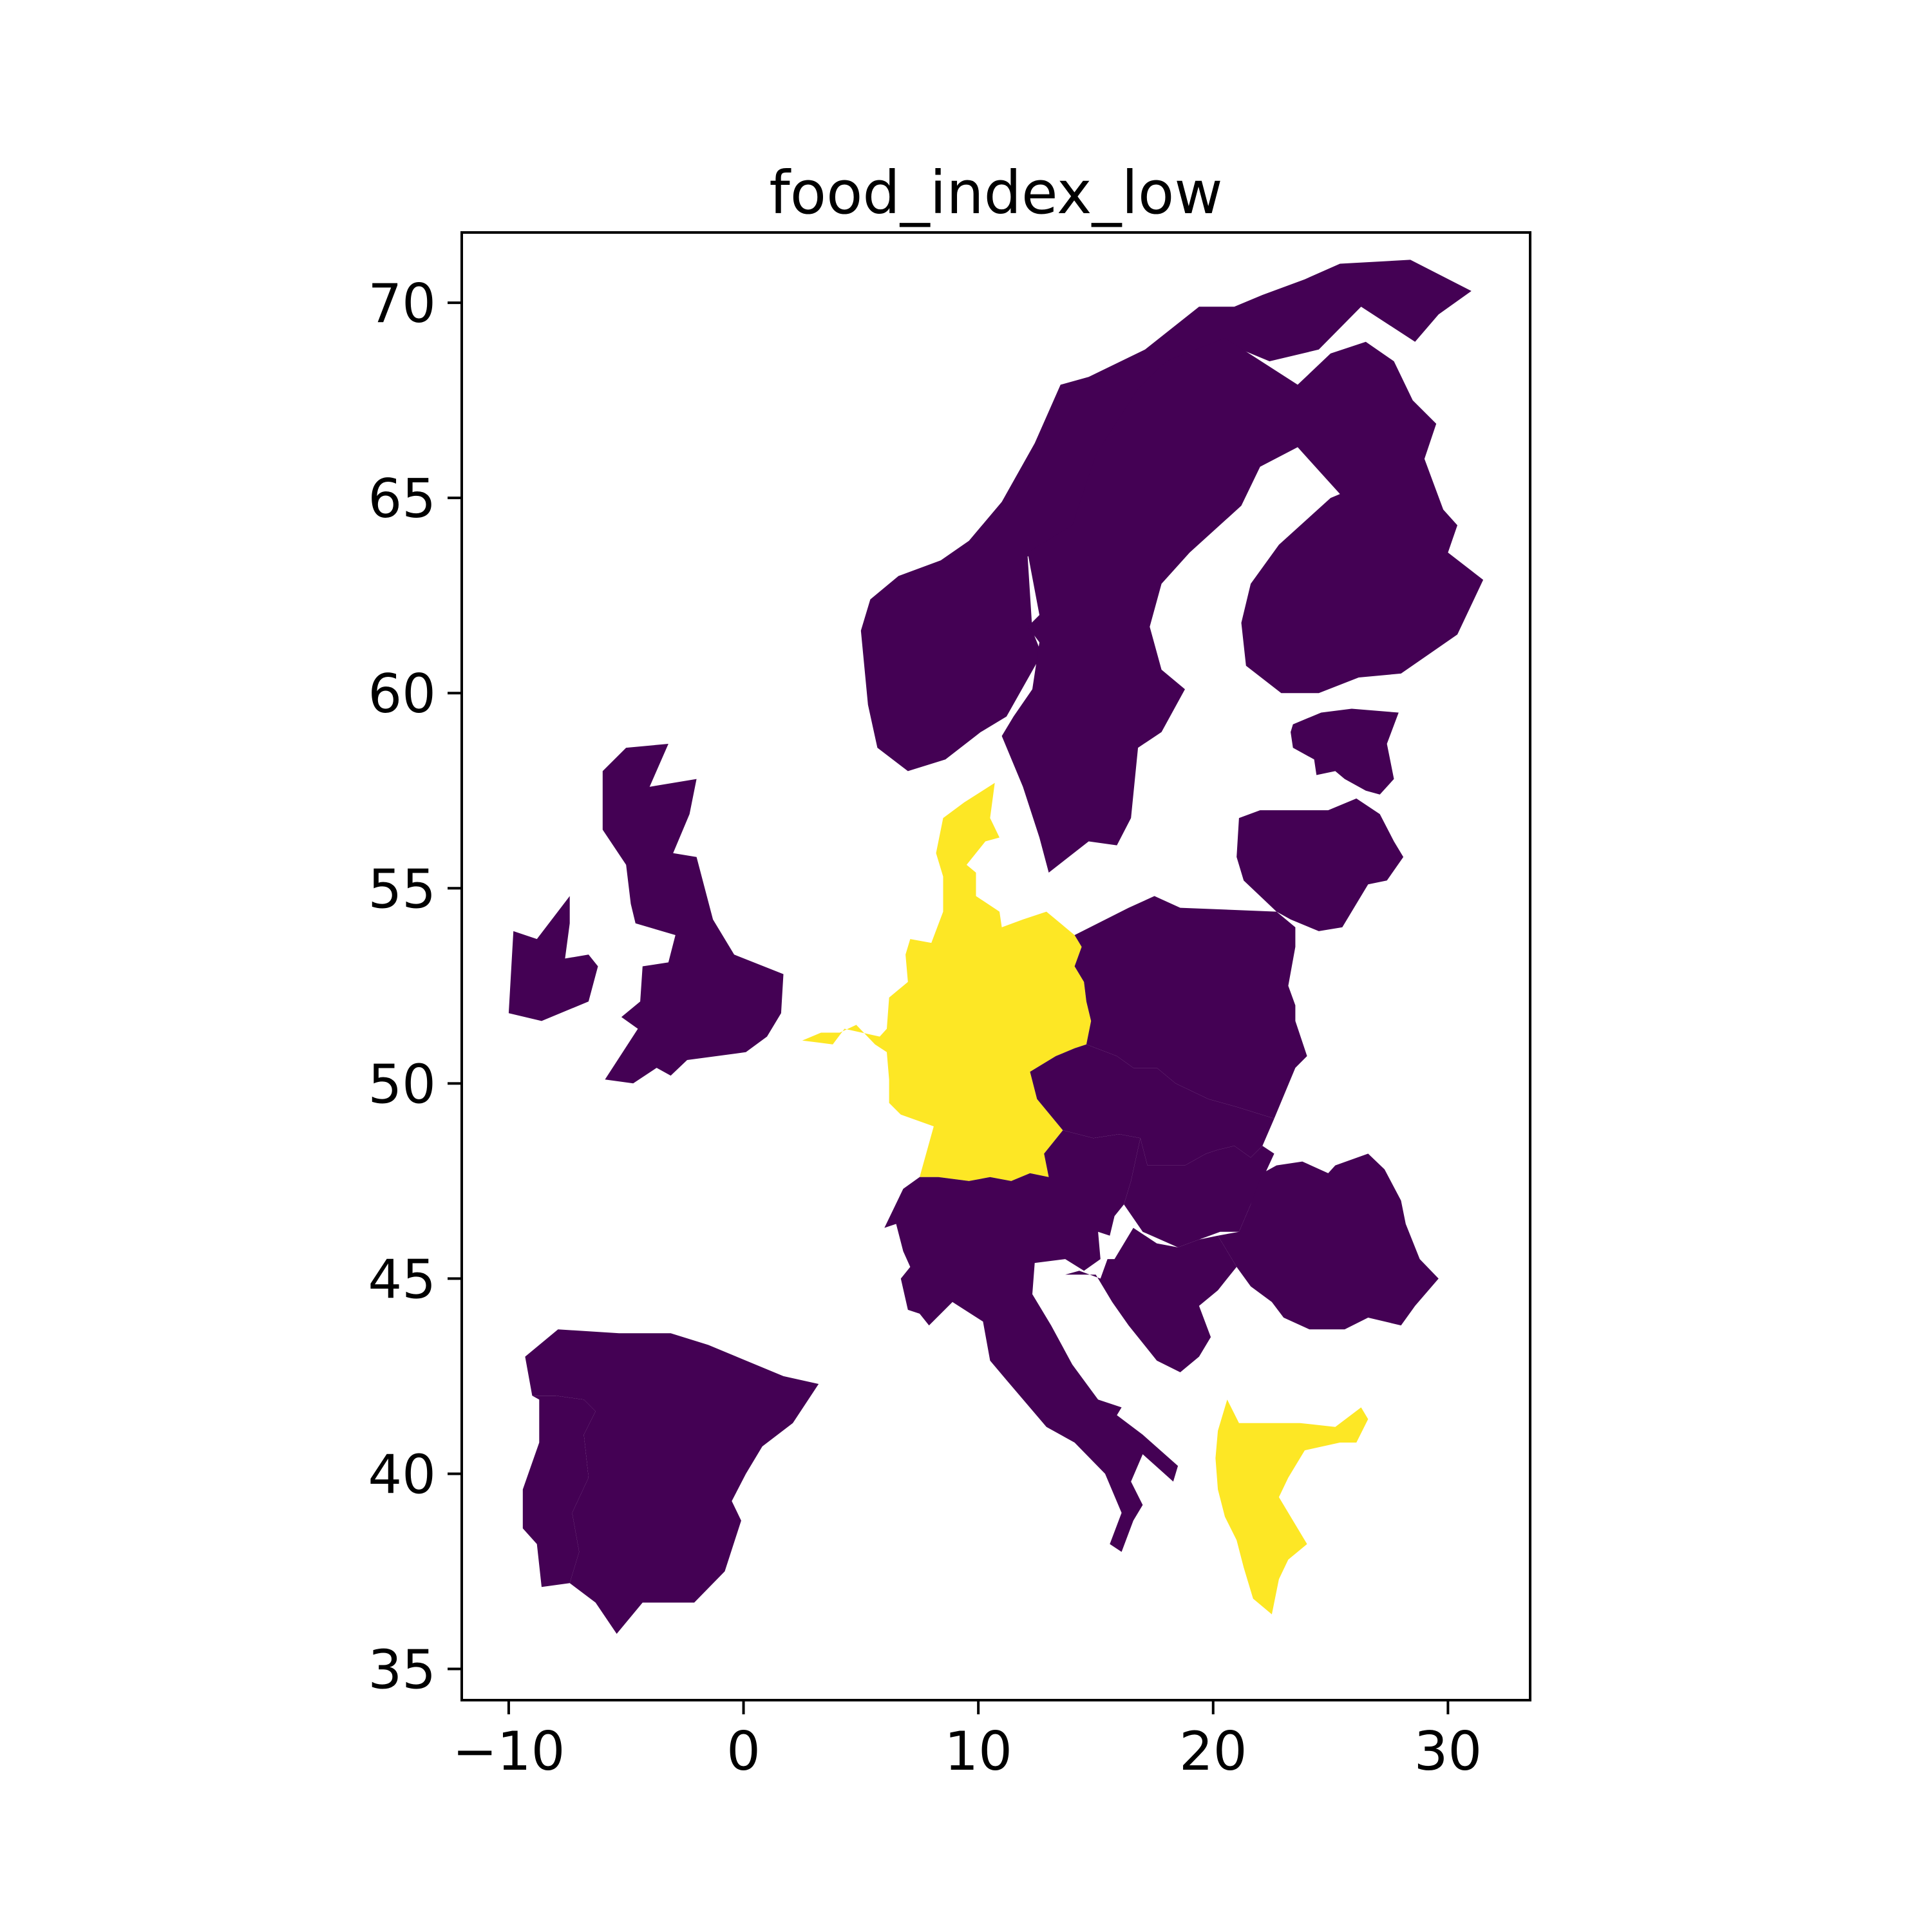 Image resolution: width=1932 pixels, height=1932 pixels. Describe the element at coordinates (559, 1492) in the screenshot. I see `region-portugal` at that location.